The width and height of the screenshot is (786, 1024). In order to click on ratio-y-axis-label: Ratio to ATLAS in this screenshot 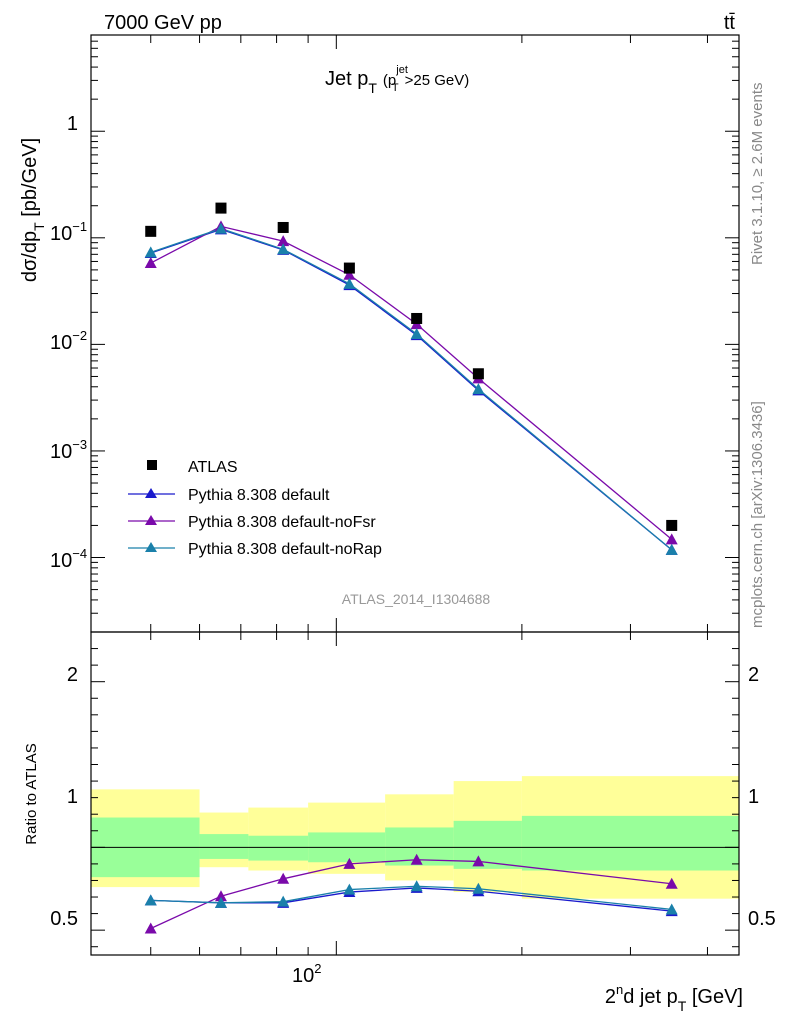, I will do `click(31, 793)`.